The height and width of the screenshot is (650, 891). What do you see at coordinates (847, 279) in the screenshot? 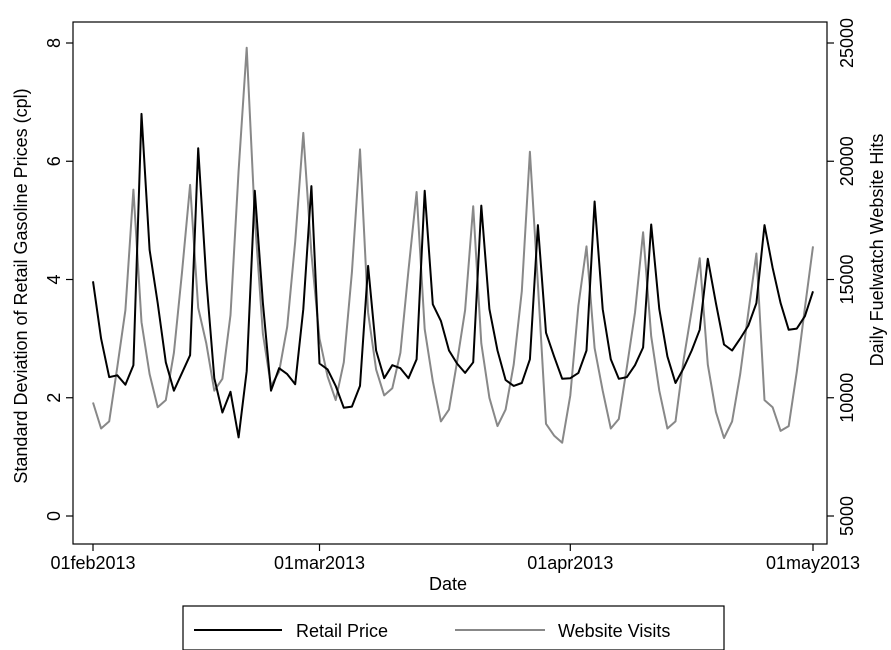
I see `y-right-tick-label: 15000` at bounding box center [847, 279].